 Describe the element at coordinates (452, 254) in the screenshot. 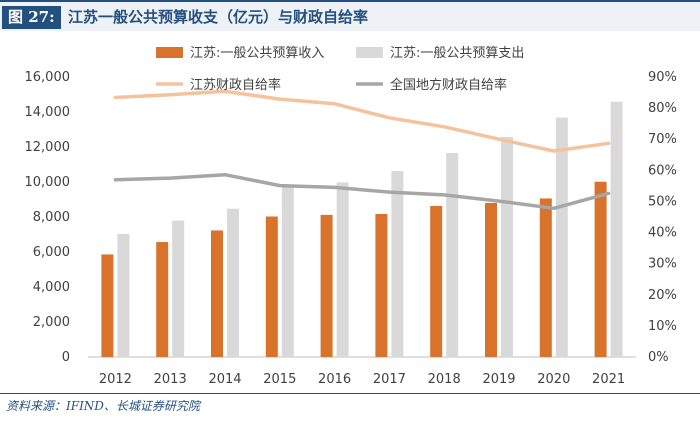

I see `bar-expenditure-2018` at that location.